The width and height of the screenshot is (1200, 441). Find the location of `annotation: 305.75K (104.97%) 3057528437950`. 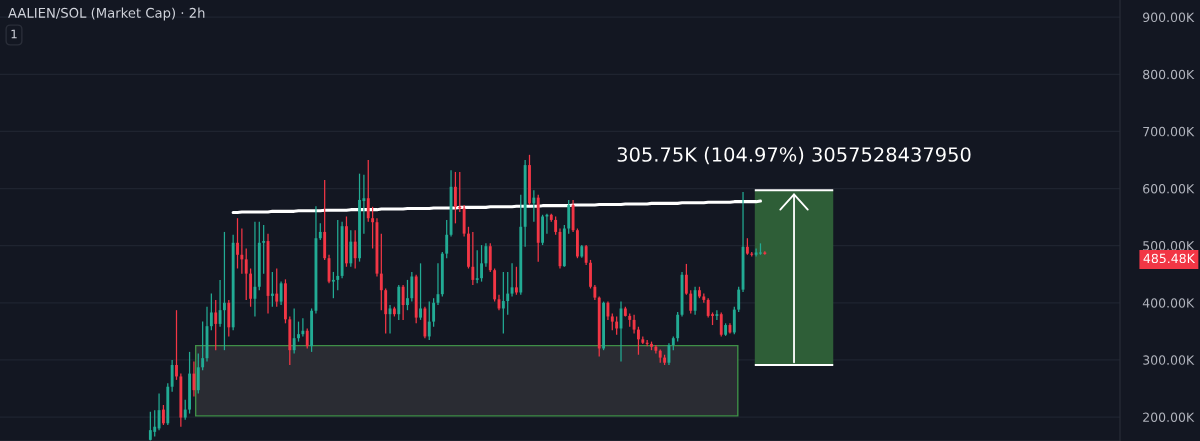

annotation: 305.75K (104.97%) 3057528437950 is located at coordinates (794, 155).